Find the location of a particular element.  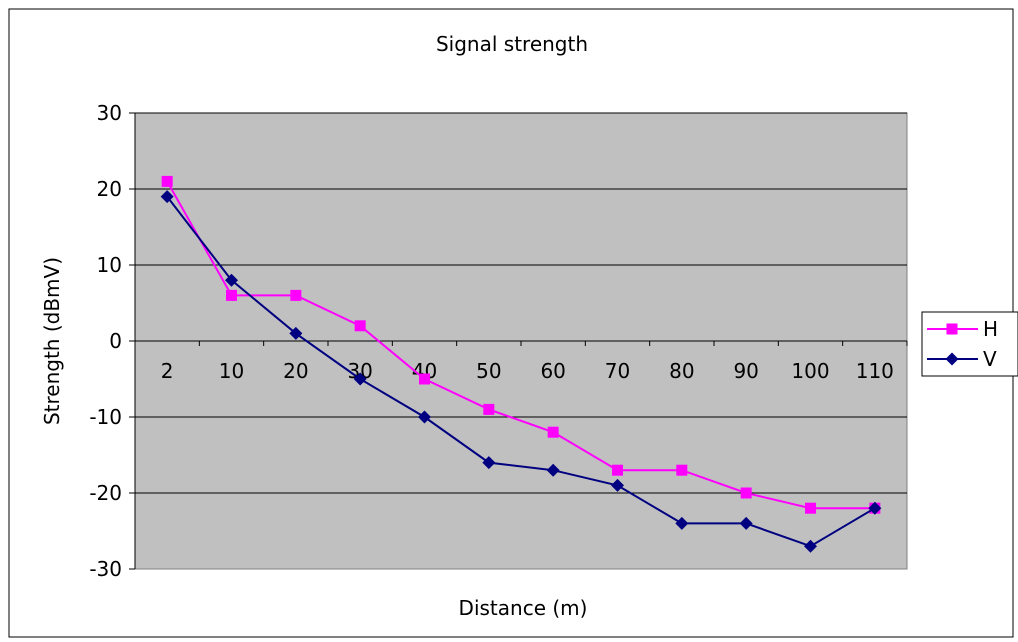

x-tick-label: 110 is located at coordinates (875, 371).